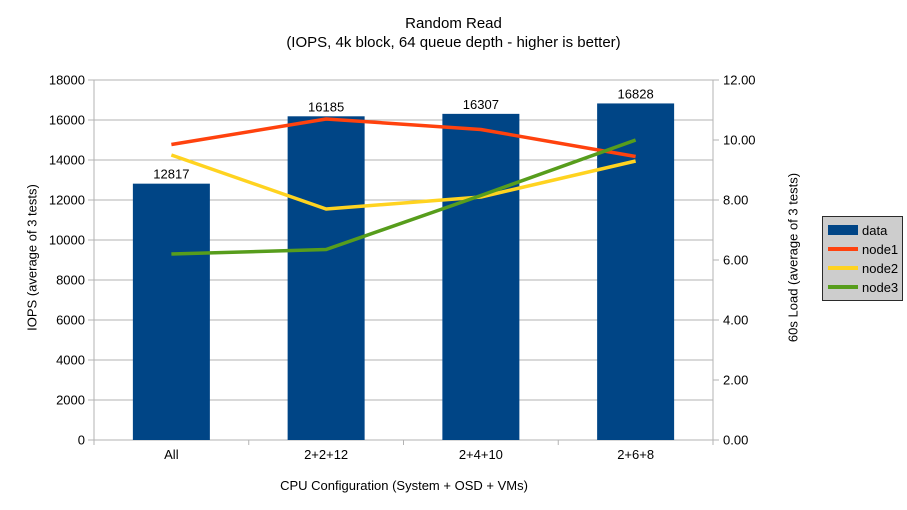 Image resolution: width=907 pixels, height=510 pixels. I want to click on right-axis-tick-label: 12.00, so click(739, 80).